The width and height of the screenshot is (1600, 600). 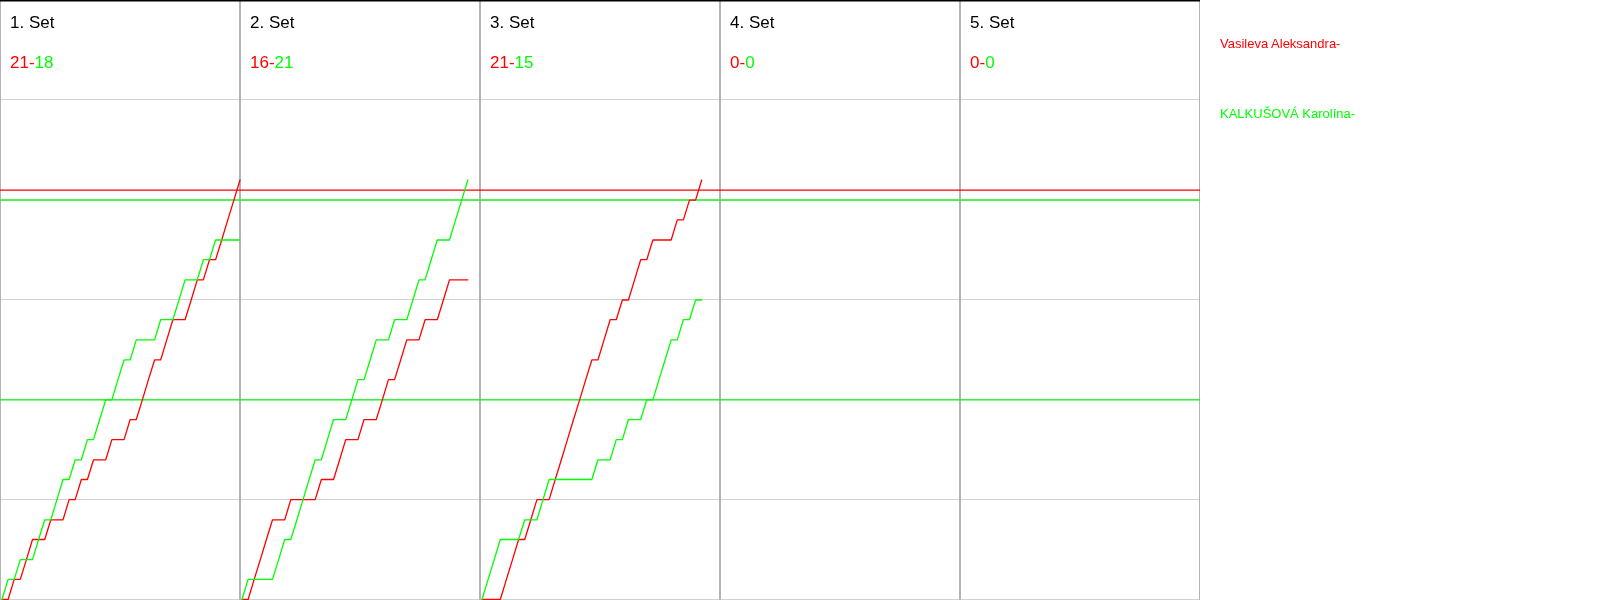 I want to click on text: Vasileva Aleksandra-, so click(x=1280, y=43).